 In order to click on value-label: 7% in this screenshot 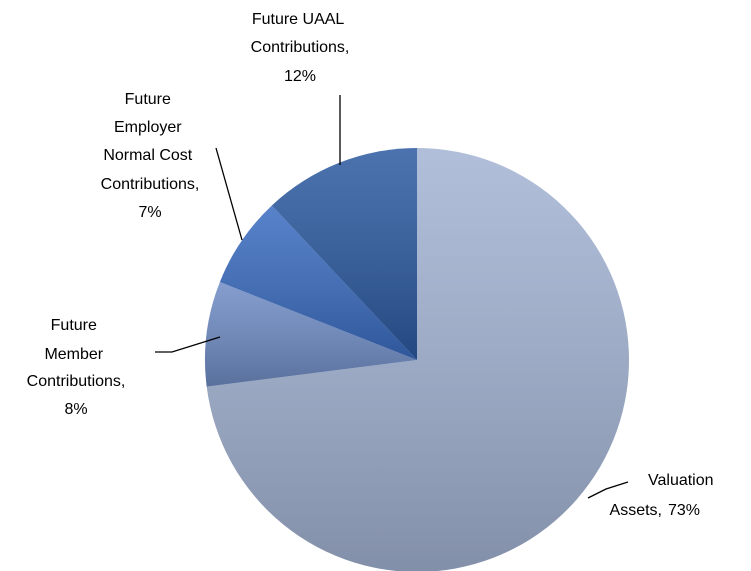, I will do `click(149, 212)`.